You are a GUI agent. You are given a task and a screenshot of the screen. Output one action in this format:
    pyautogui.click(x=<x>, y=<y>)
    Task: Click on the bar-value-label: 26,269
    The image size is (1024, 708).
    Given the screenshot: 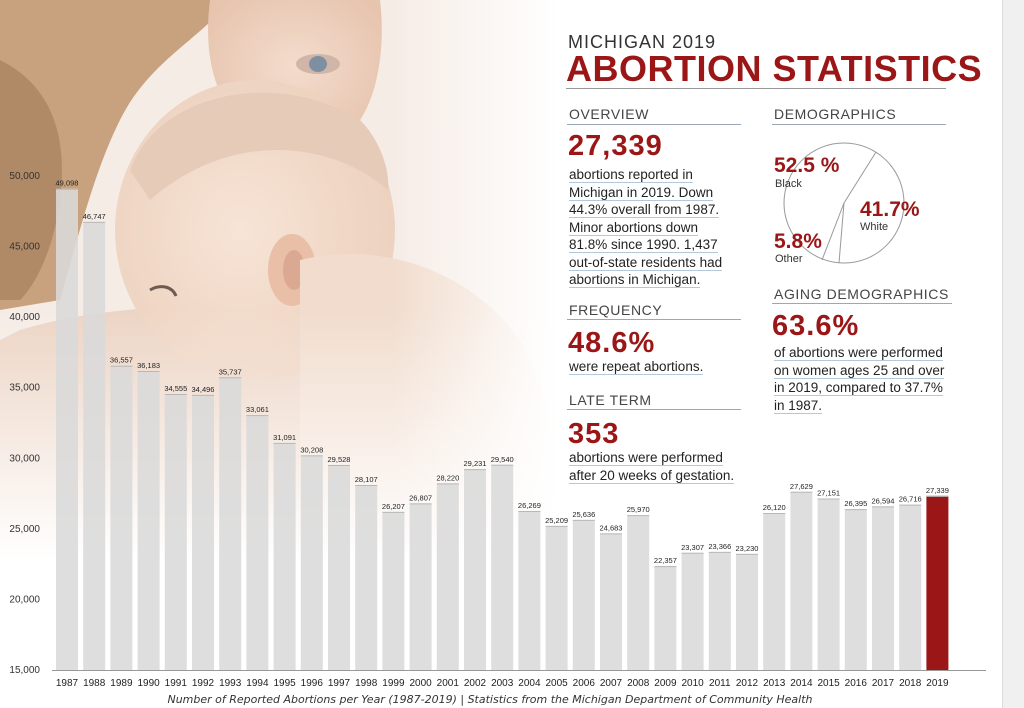 What is the action you would take?
    pyautogui.click(x=529, y=505)
    